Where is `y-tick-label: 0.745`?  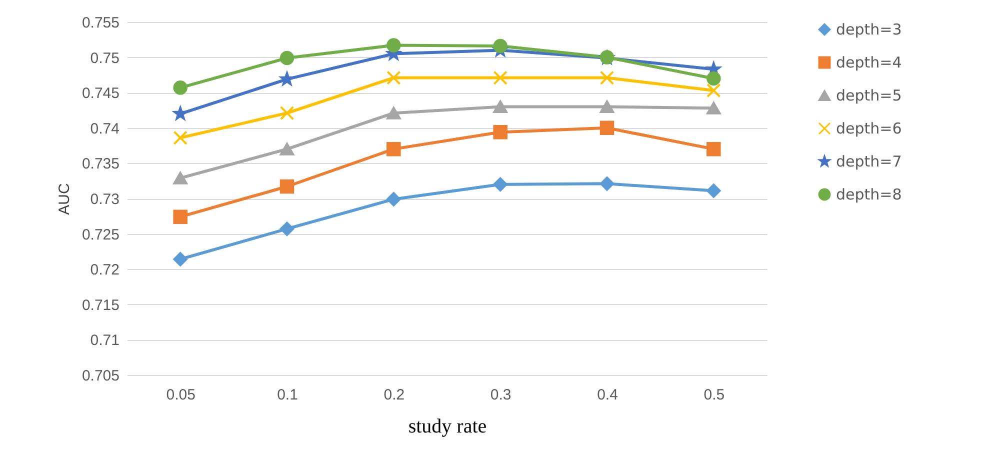 y-tick-label: 0.745 is located at coordinates (101, 93).